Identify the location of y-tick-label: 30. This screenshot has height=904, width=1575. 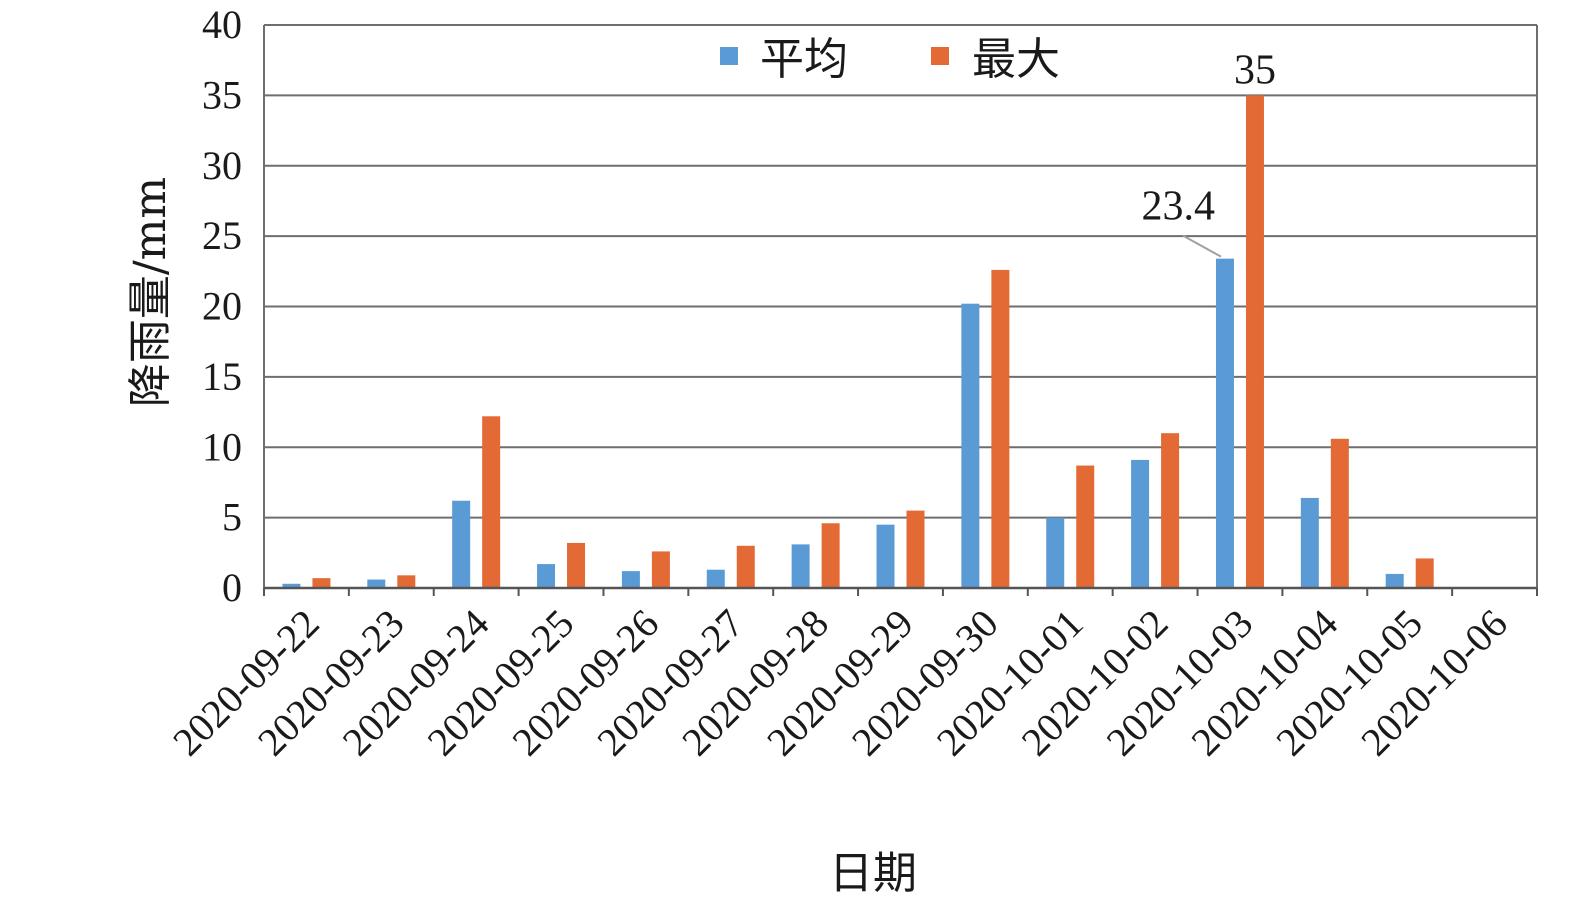
(222, 165).